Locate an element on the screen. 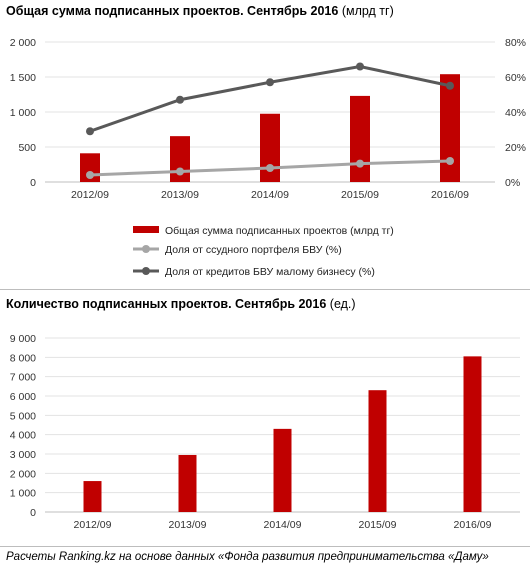  y-tick-label: 7 000 is located at coordinates (23, 378).